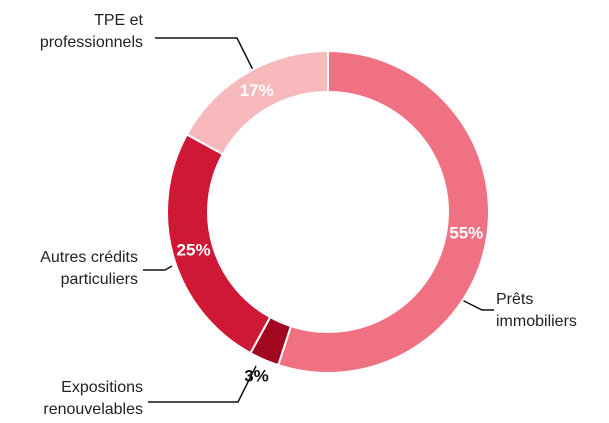 The width and height of the screenshot is (609, 423). What do you see at coordinates (257, 90) in the screenshot?
I see `value-label: 17%` at bounding box center [257, 90].